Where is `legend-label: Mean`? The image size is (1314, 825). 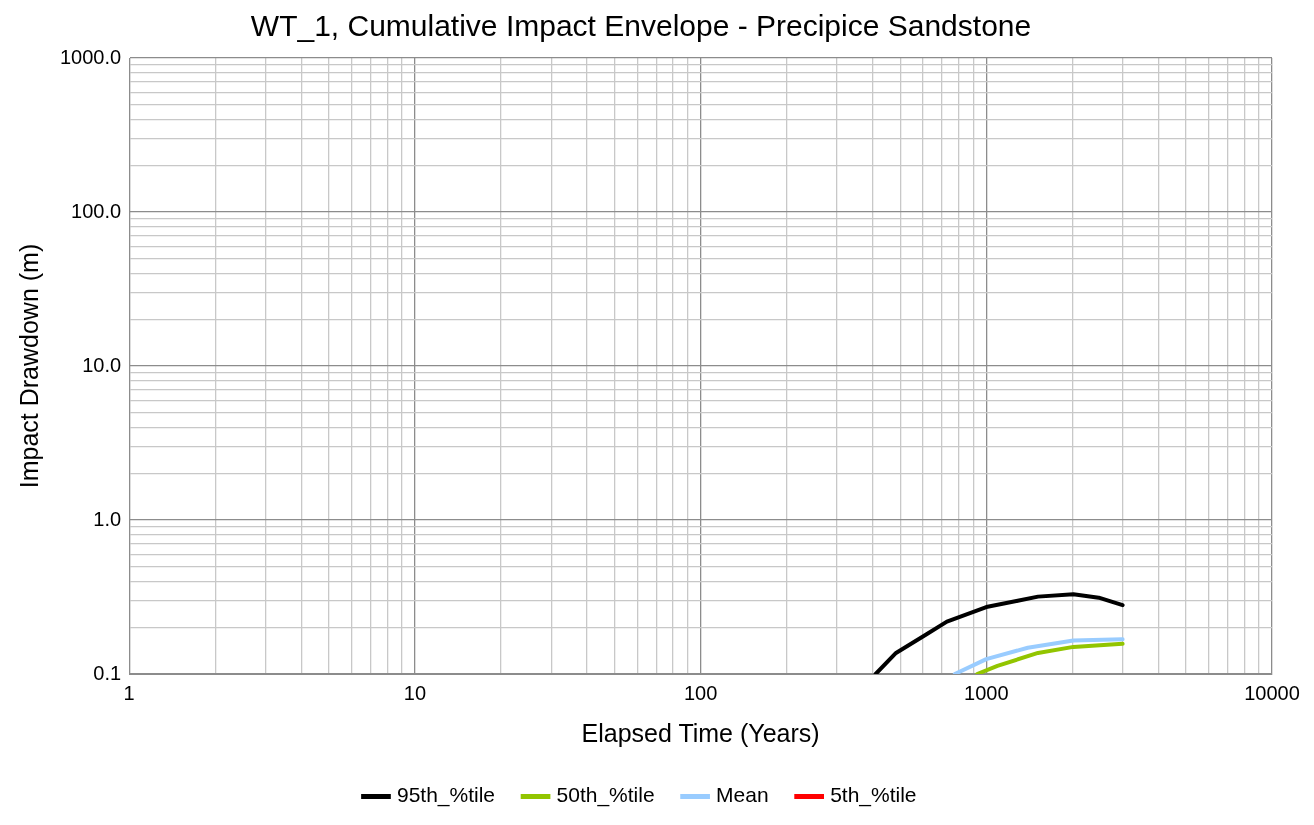
legend-label: Mean is located at coordinates (742, 795).